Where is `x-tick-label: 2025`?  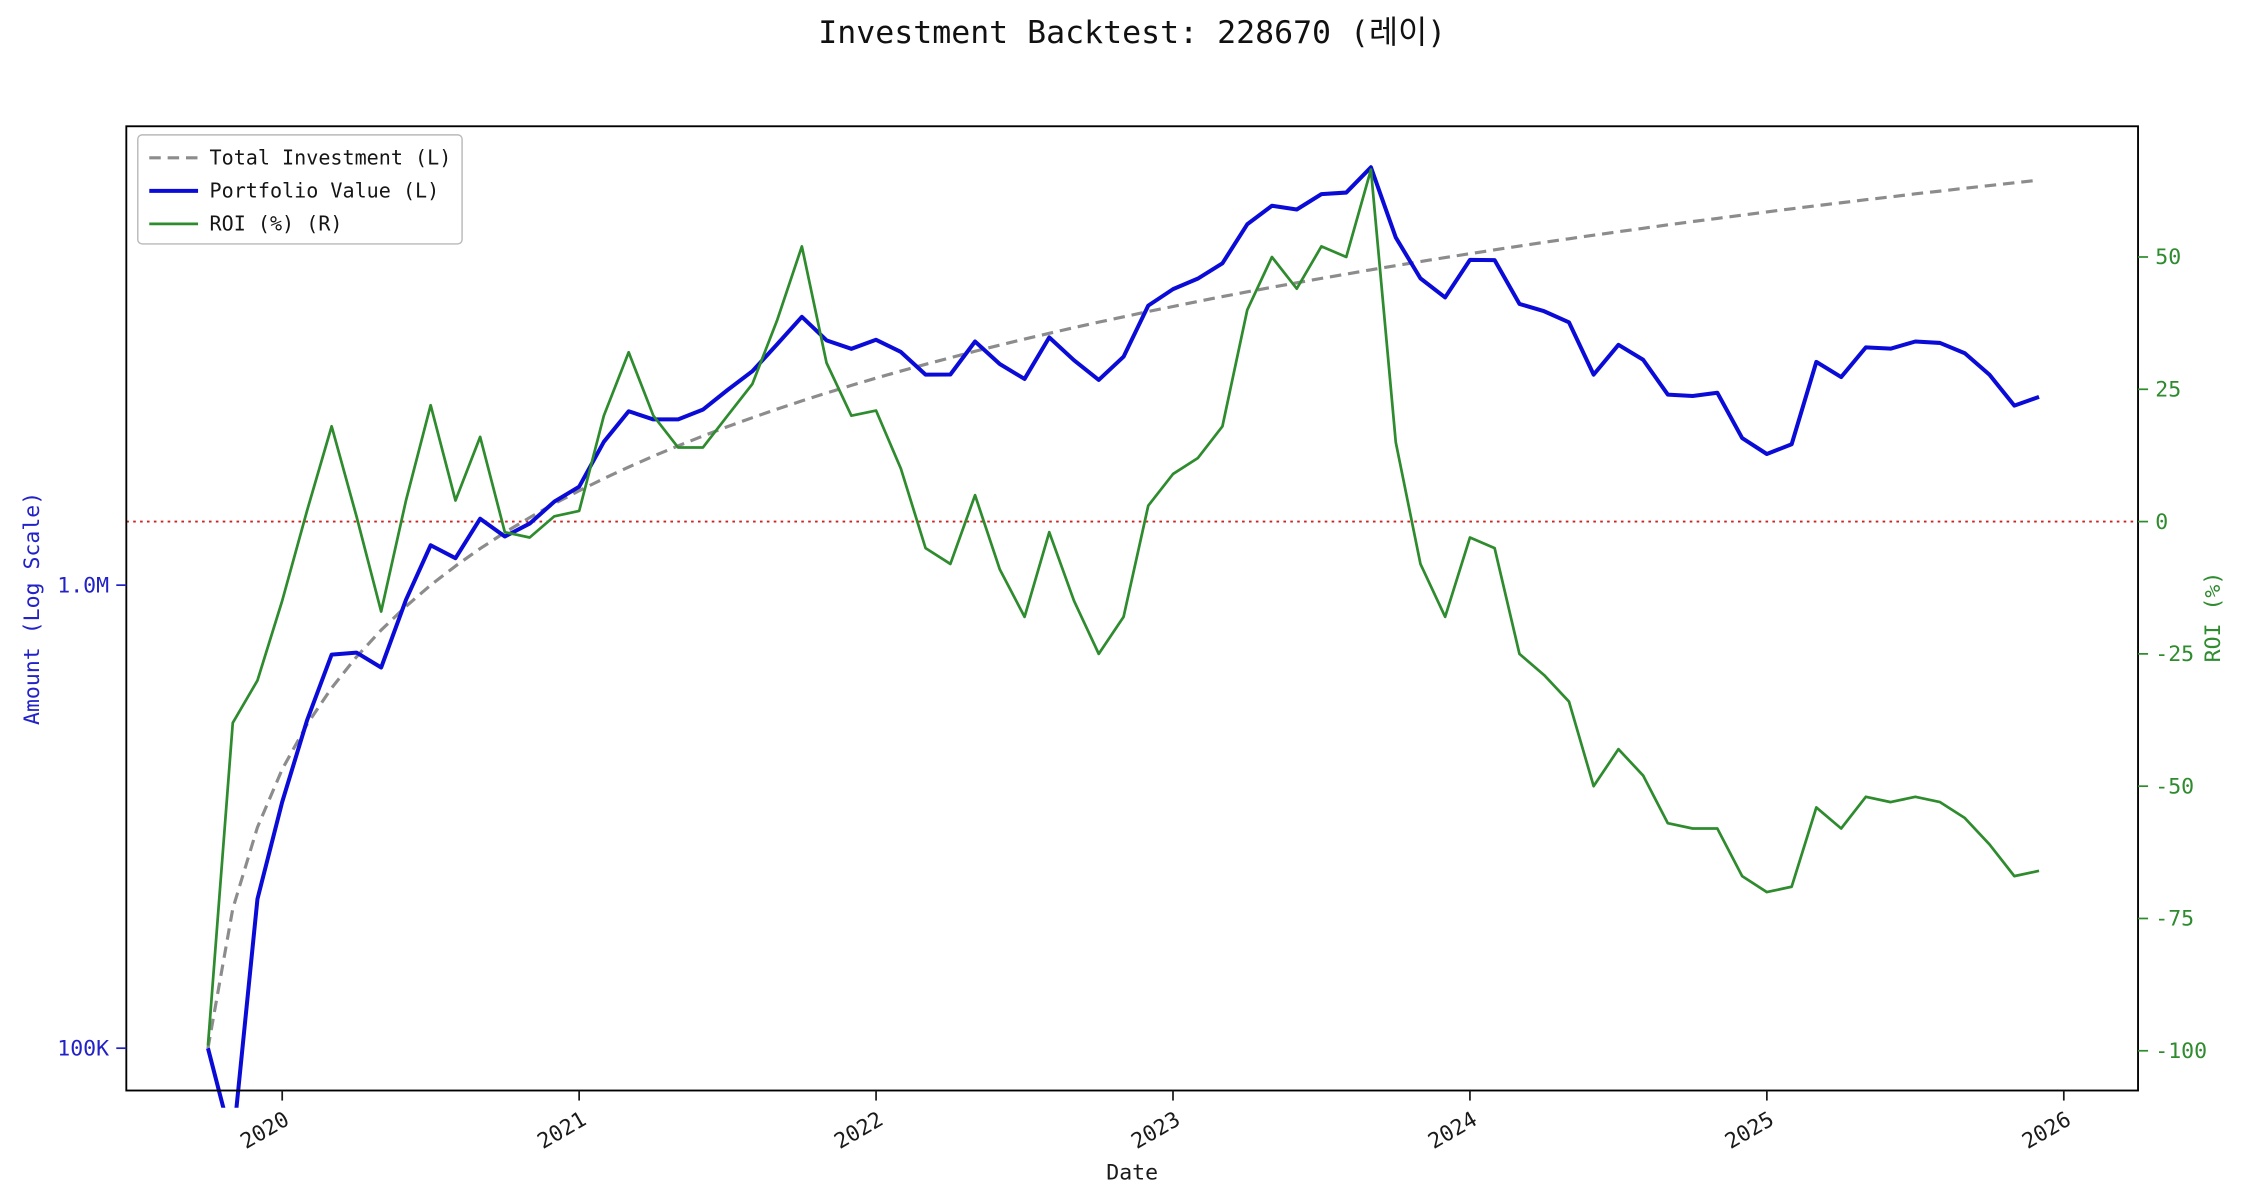 x-tick-label: 2025 is located at coordinates (1749, 1131).